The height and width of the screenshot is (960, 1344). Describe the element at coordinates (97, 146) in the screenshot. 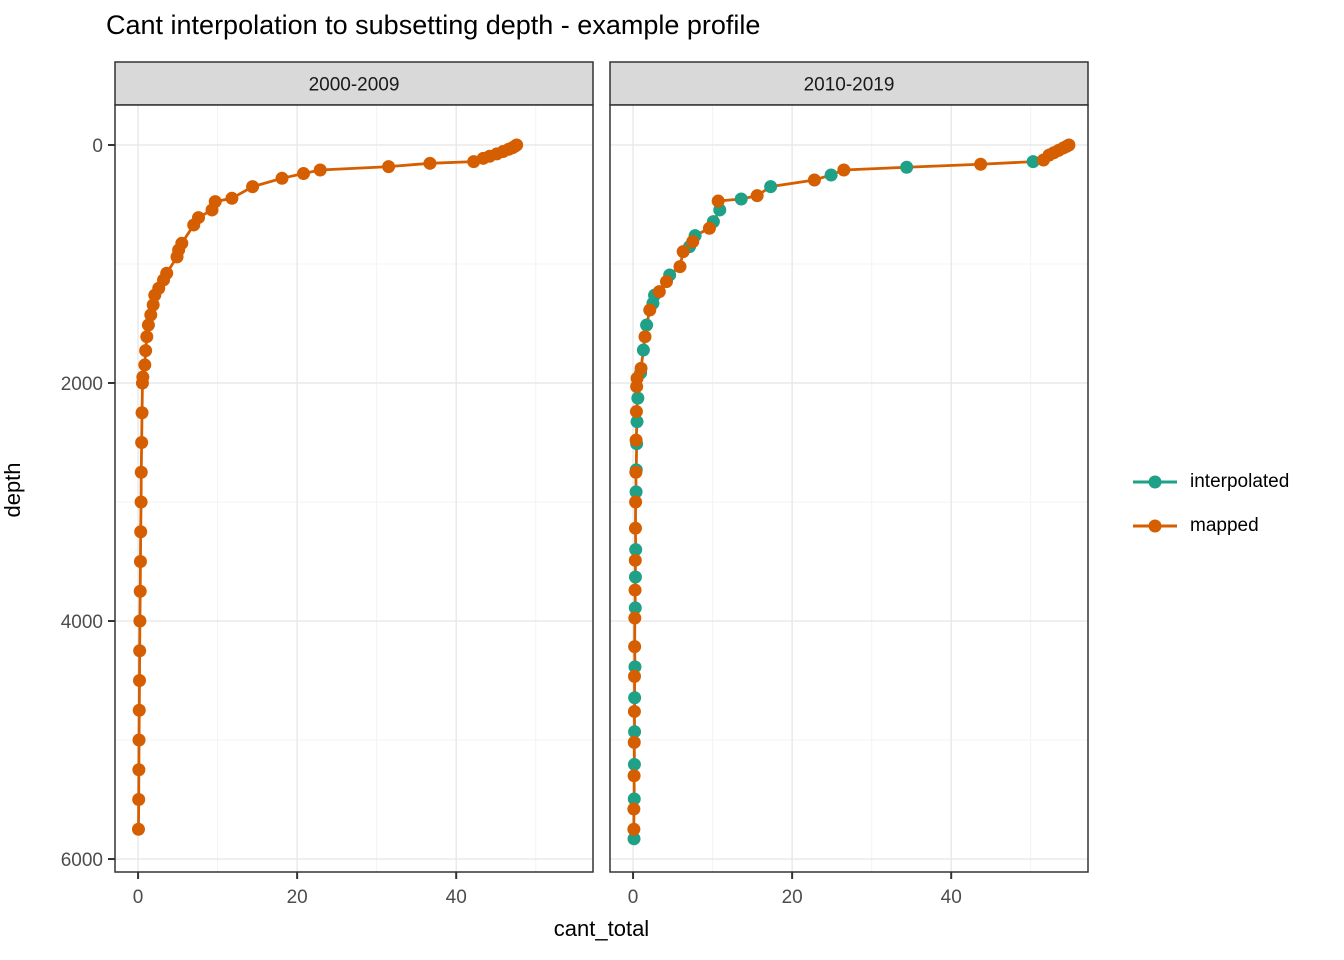

I see `y-axis-tick-label: 0` at that location.